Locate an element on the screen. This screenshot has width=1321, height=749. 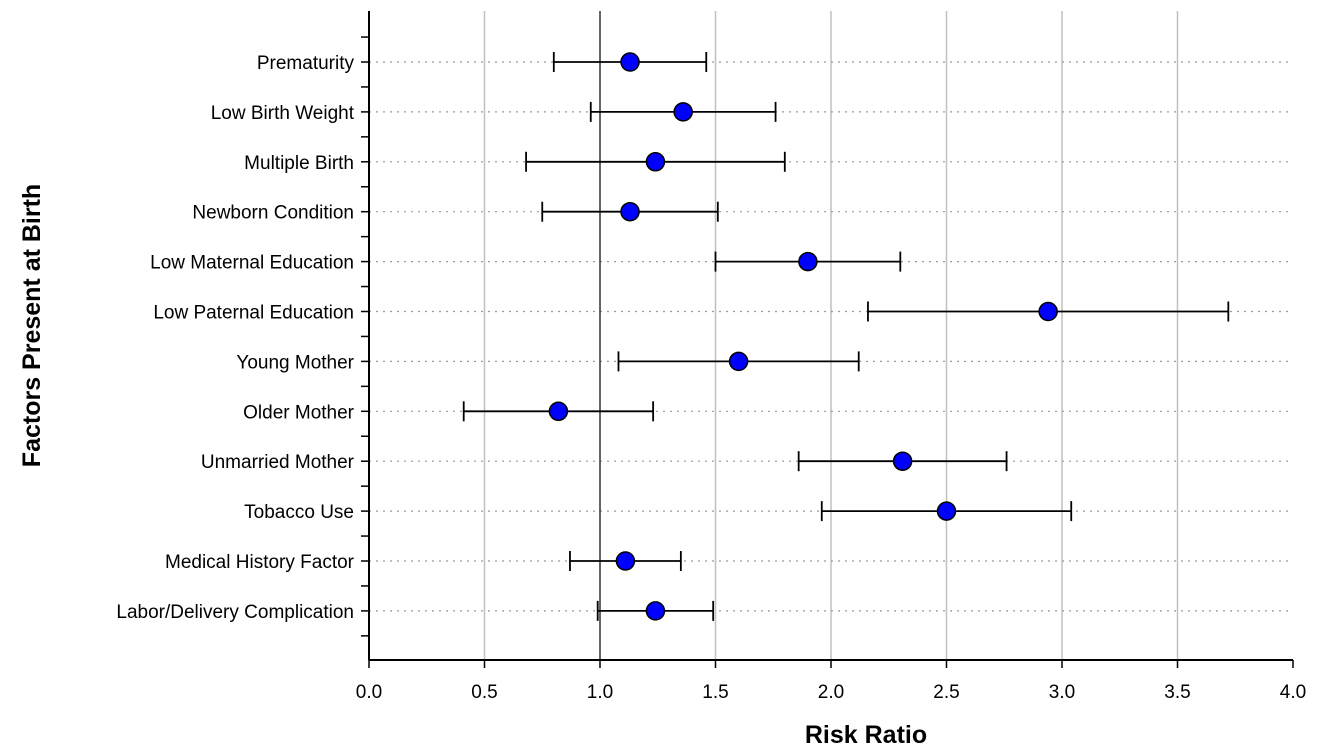
category-label: Low Maternal Education is located at coordinates (252, 263).